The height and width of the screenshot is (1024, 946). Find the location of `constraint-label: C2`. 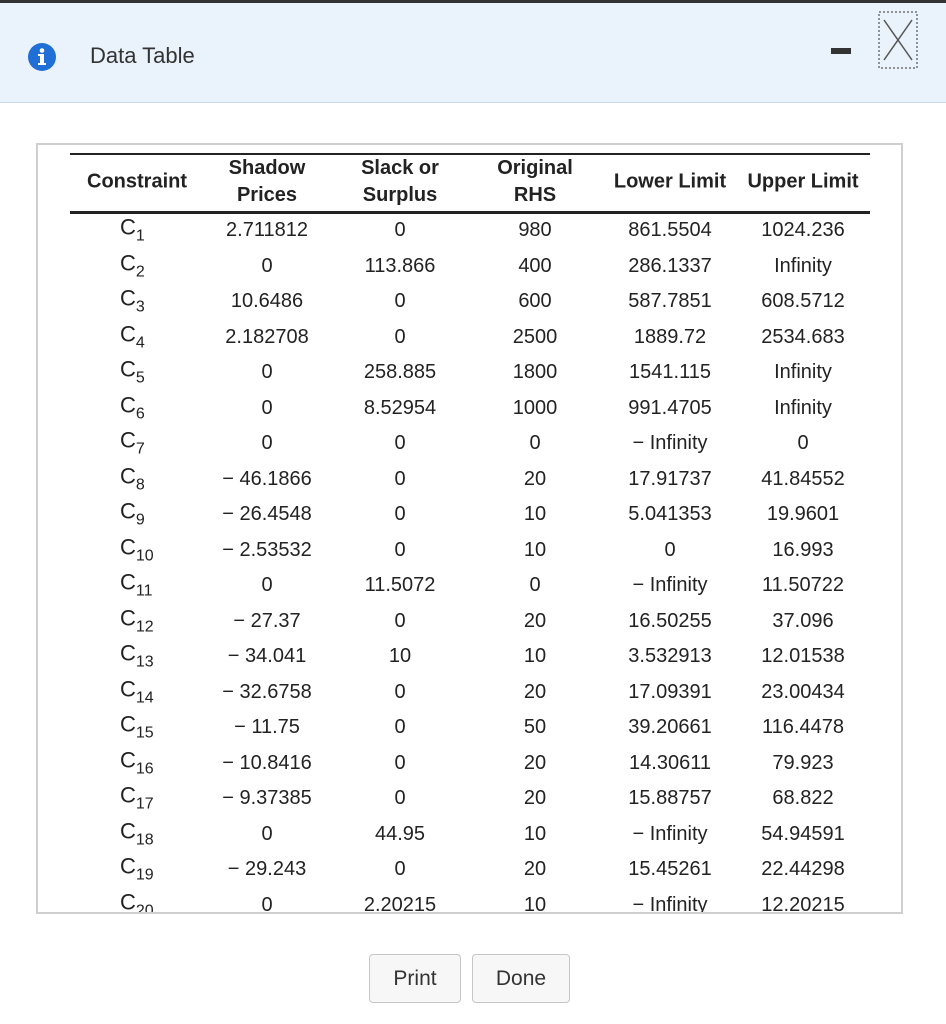

constraint-label: C2 is located at coordinates (132, 267).